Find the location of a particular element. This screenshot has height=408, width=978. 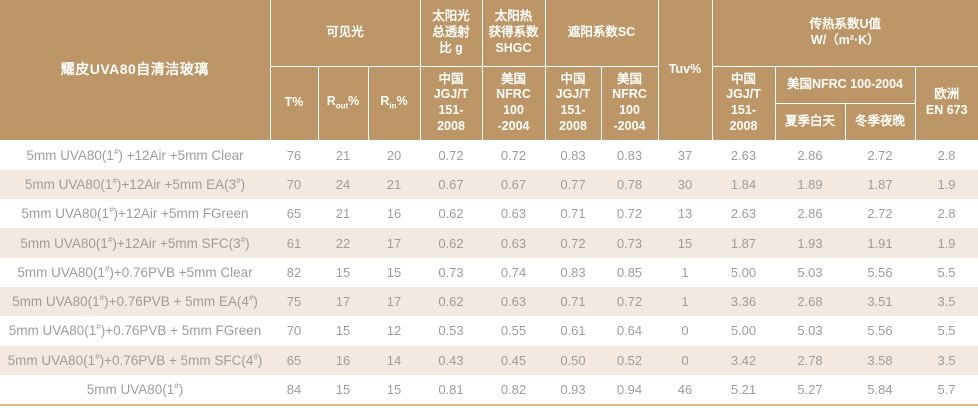

r-in-percent-sign: % is located at coordinates (402, 101).